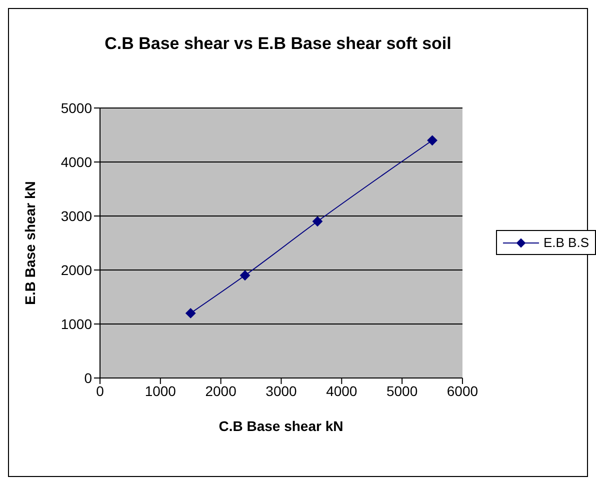  What do you see at coordinates (30, 243) in the screenshot?
I see `y-axis-title: E.B Base shear kN` at bounding box center [30, 243].